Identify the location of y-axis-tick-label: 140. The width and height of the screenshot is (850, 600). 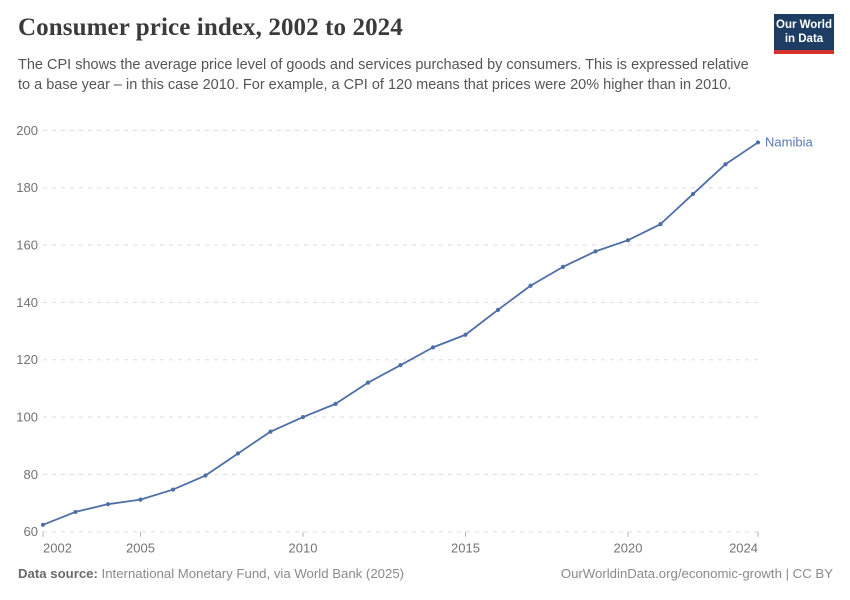
(27, 302).